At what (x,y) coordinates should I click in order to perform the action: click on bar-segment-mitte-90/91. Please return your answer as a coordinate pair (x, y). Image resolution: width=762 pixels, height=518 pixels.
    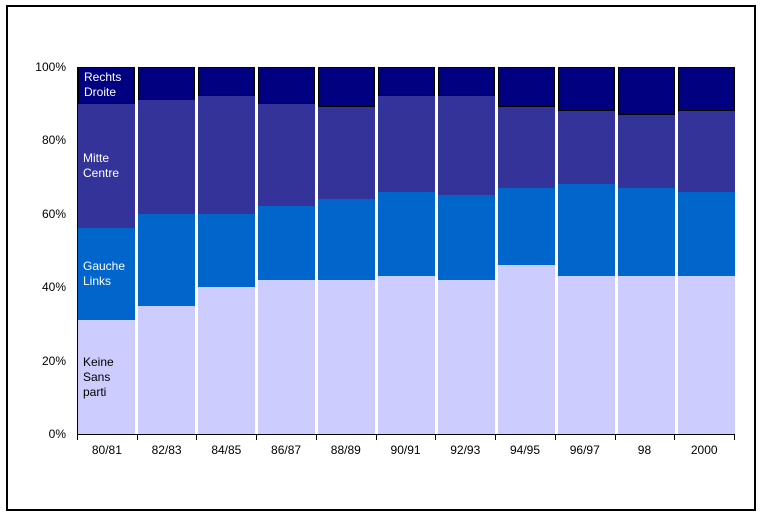
    Looking at the image, I should click on (406, 144).